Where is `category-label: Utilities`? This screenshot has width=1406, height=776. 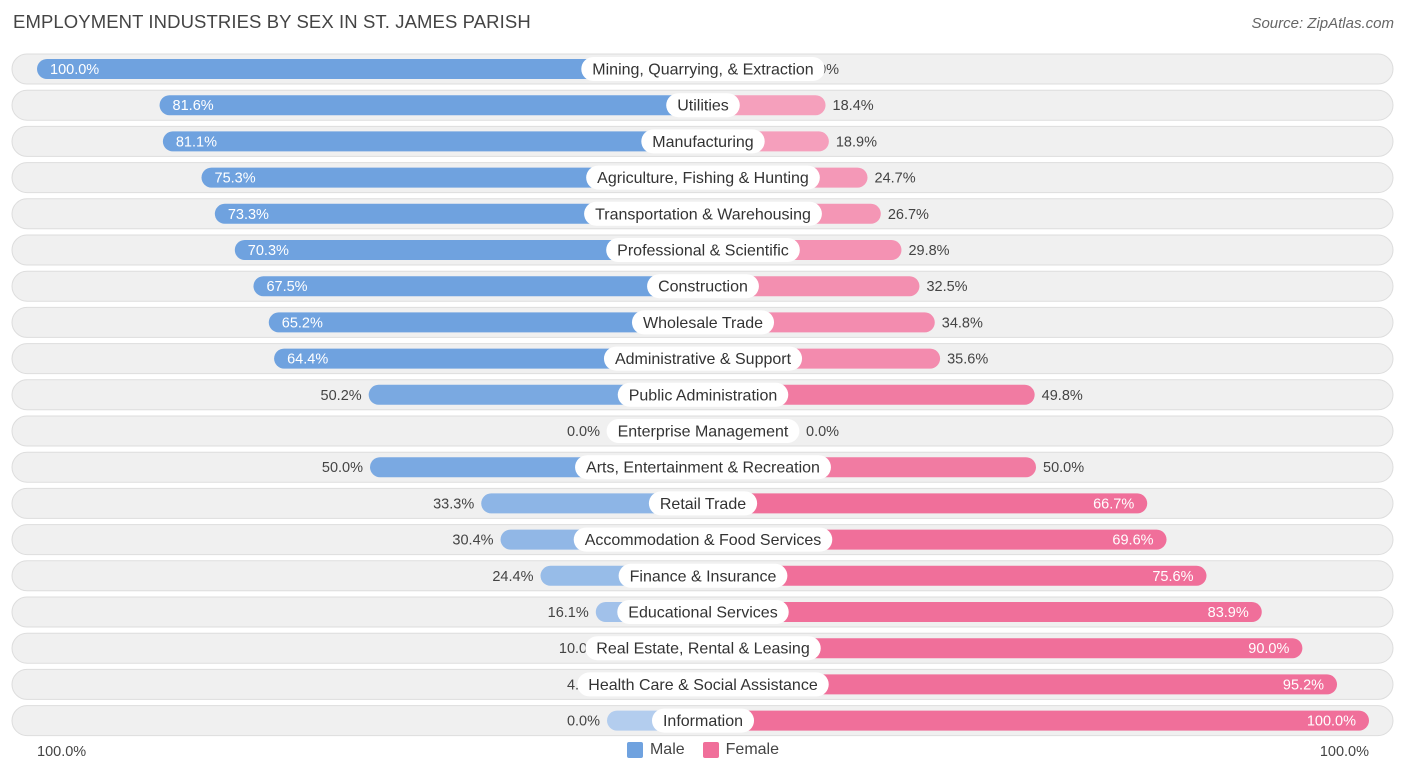
category-label: Utilities is located at coordinates (703, 106).